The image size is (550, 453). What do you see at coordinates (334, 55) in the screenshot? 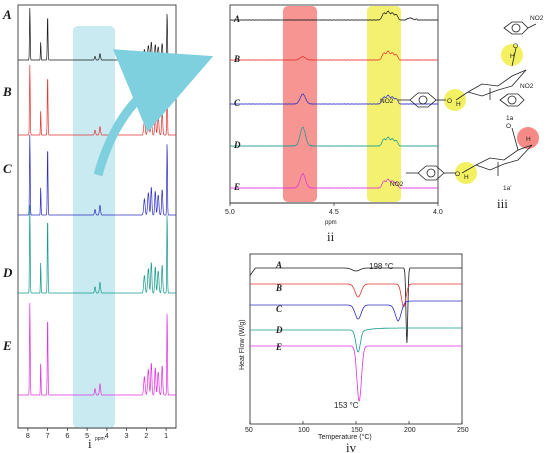
I see `nmr-trace-B-ii` at bounding box center [334, 55].